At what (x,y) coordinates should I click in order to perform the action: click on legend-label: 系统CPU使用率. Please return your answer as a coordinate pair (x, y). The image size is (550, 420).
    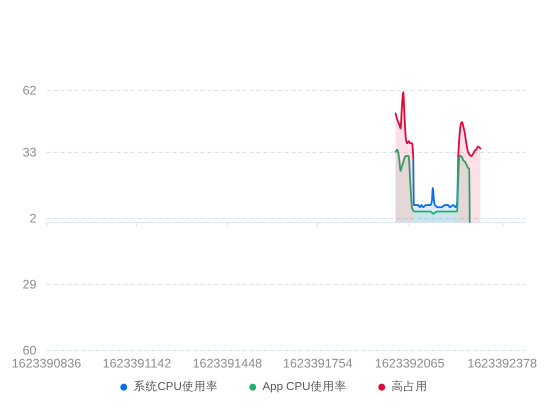
    Looking at the image, I should click on (176, 386).